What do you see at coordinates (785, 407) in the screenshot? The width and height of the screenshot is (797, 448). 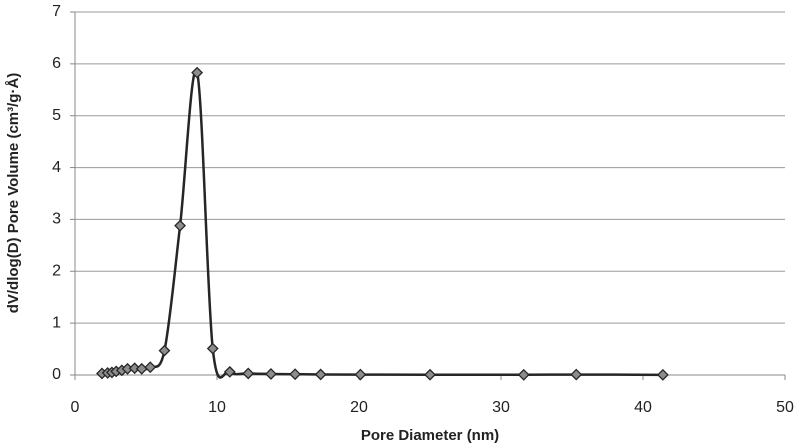 I see `x-tick-label: 50` at bounding box center [785, 407].